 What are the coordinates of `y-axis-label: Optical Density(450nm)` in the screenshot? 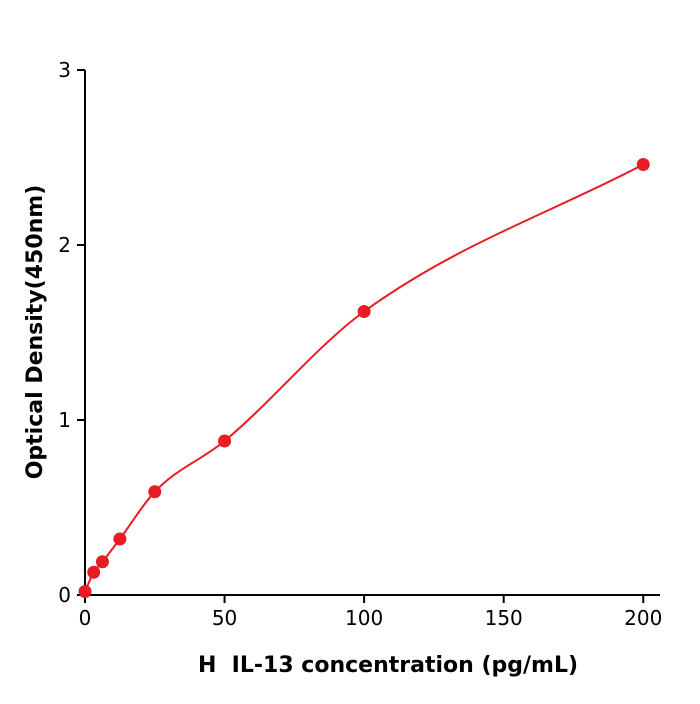 It's located at (35, 332).